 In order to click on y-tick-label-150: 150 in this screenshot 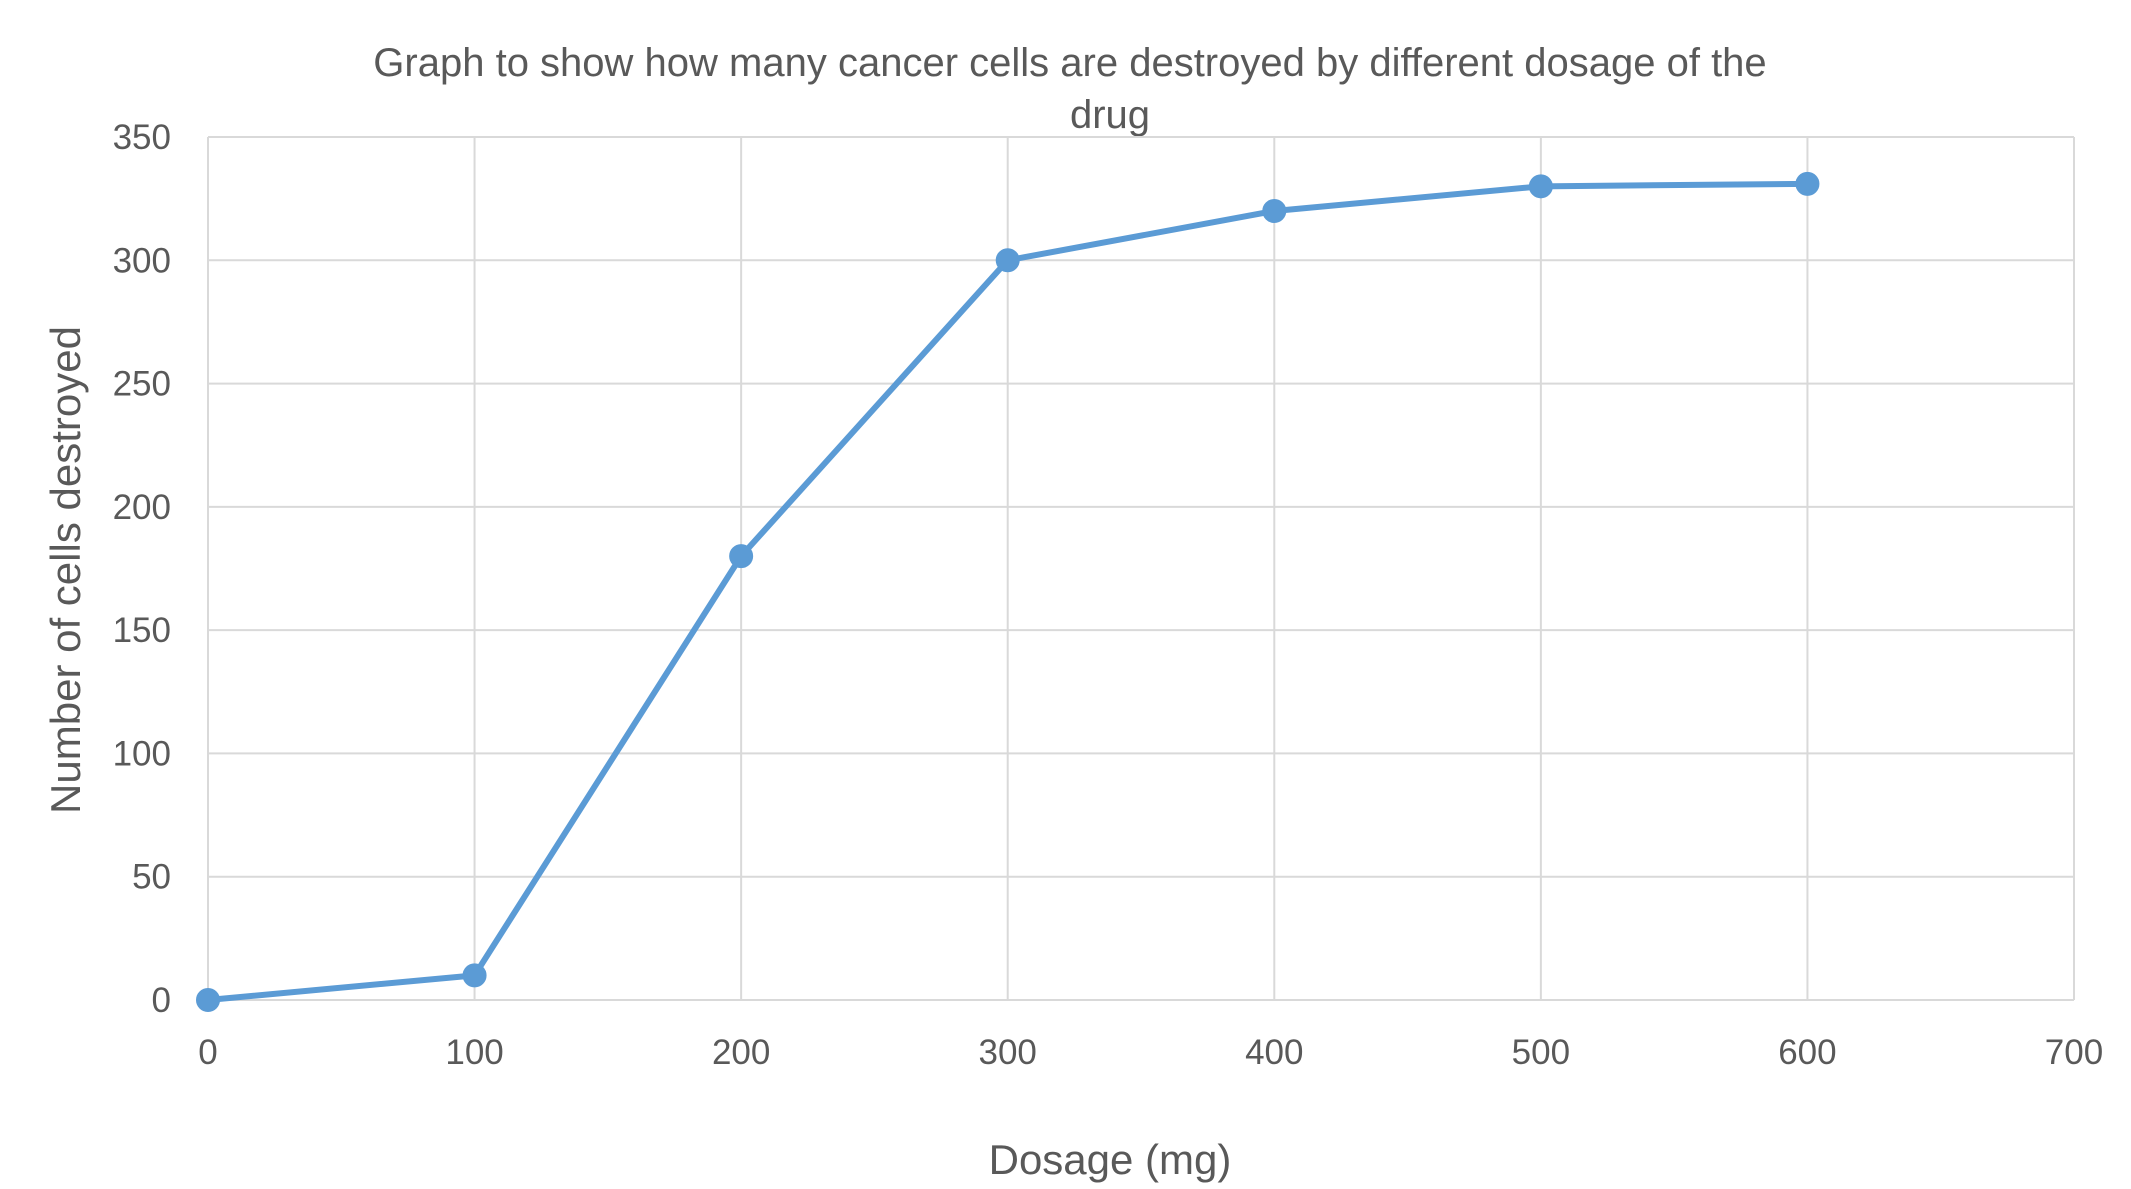, I will do `click(142, 630)`.